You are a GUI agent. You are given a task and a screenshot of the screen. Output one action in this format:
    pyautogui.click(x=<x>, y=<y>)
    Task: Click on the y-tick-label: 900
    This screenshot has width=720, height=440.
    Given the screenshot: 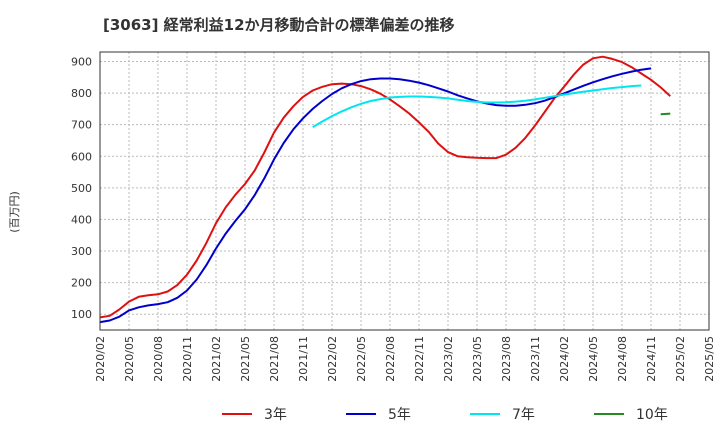 What is the action you would take?
    pyautogui.click(x=81, y=61)
    